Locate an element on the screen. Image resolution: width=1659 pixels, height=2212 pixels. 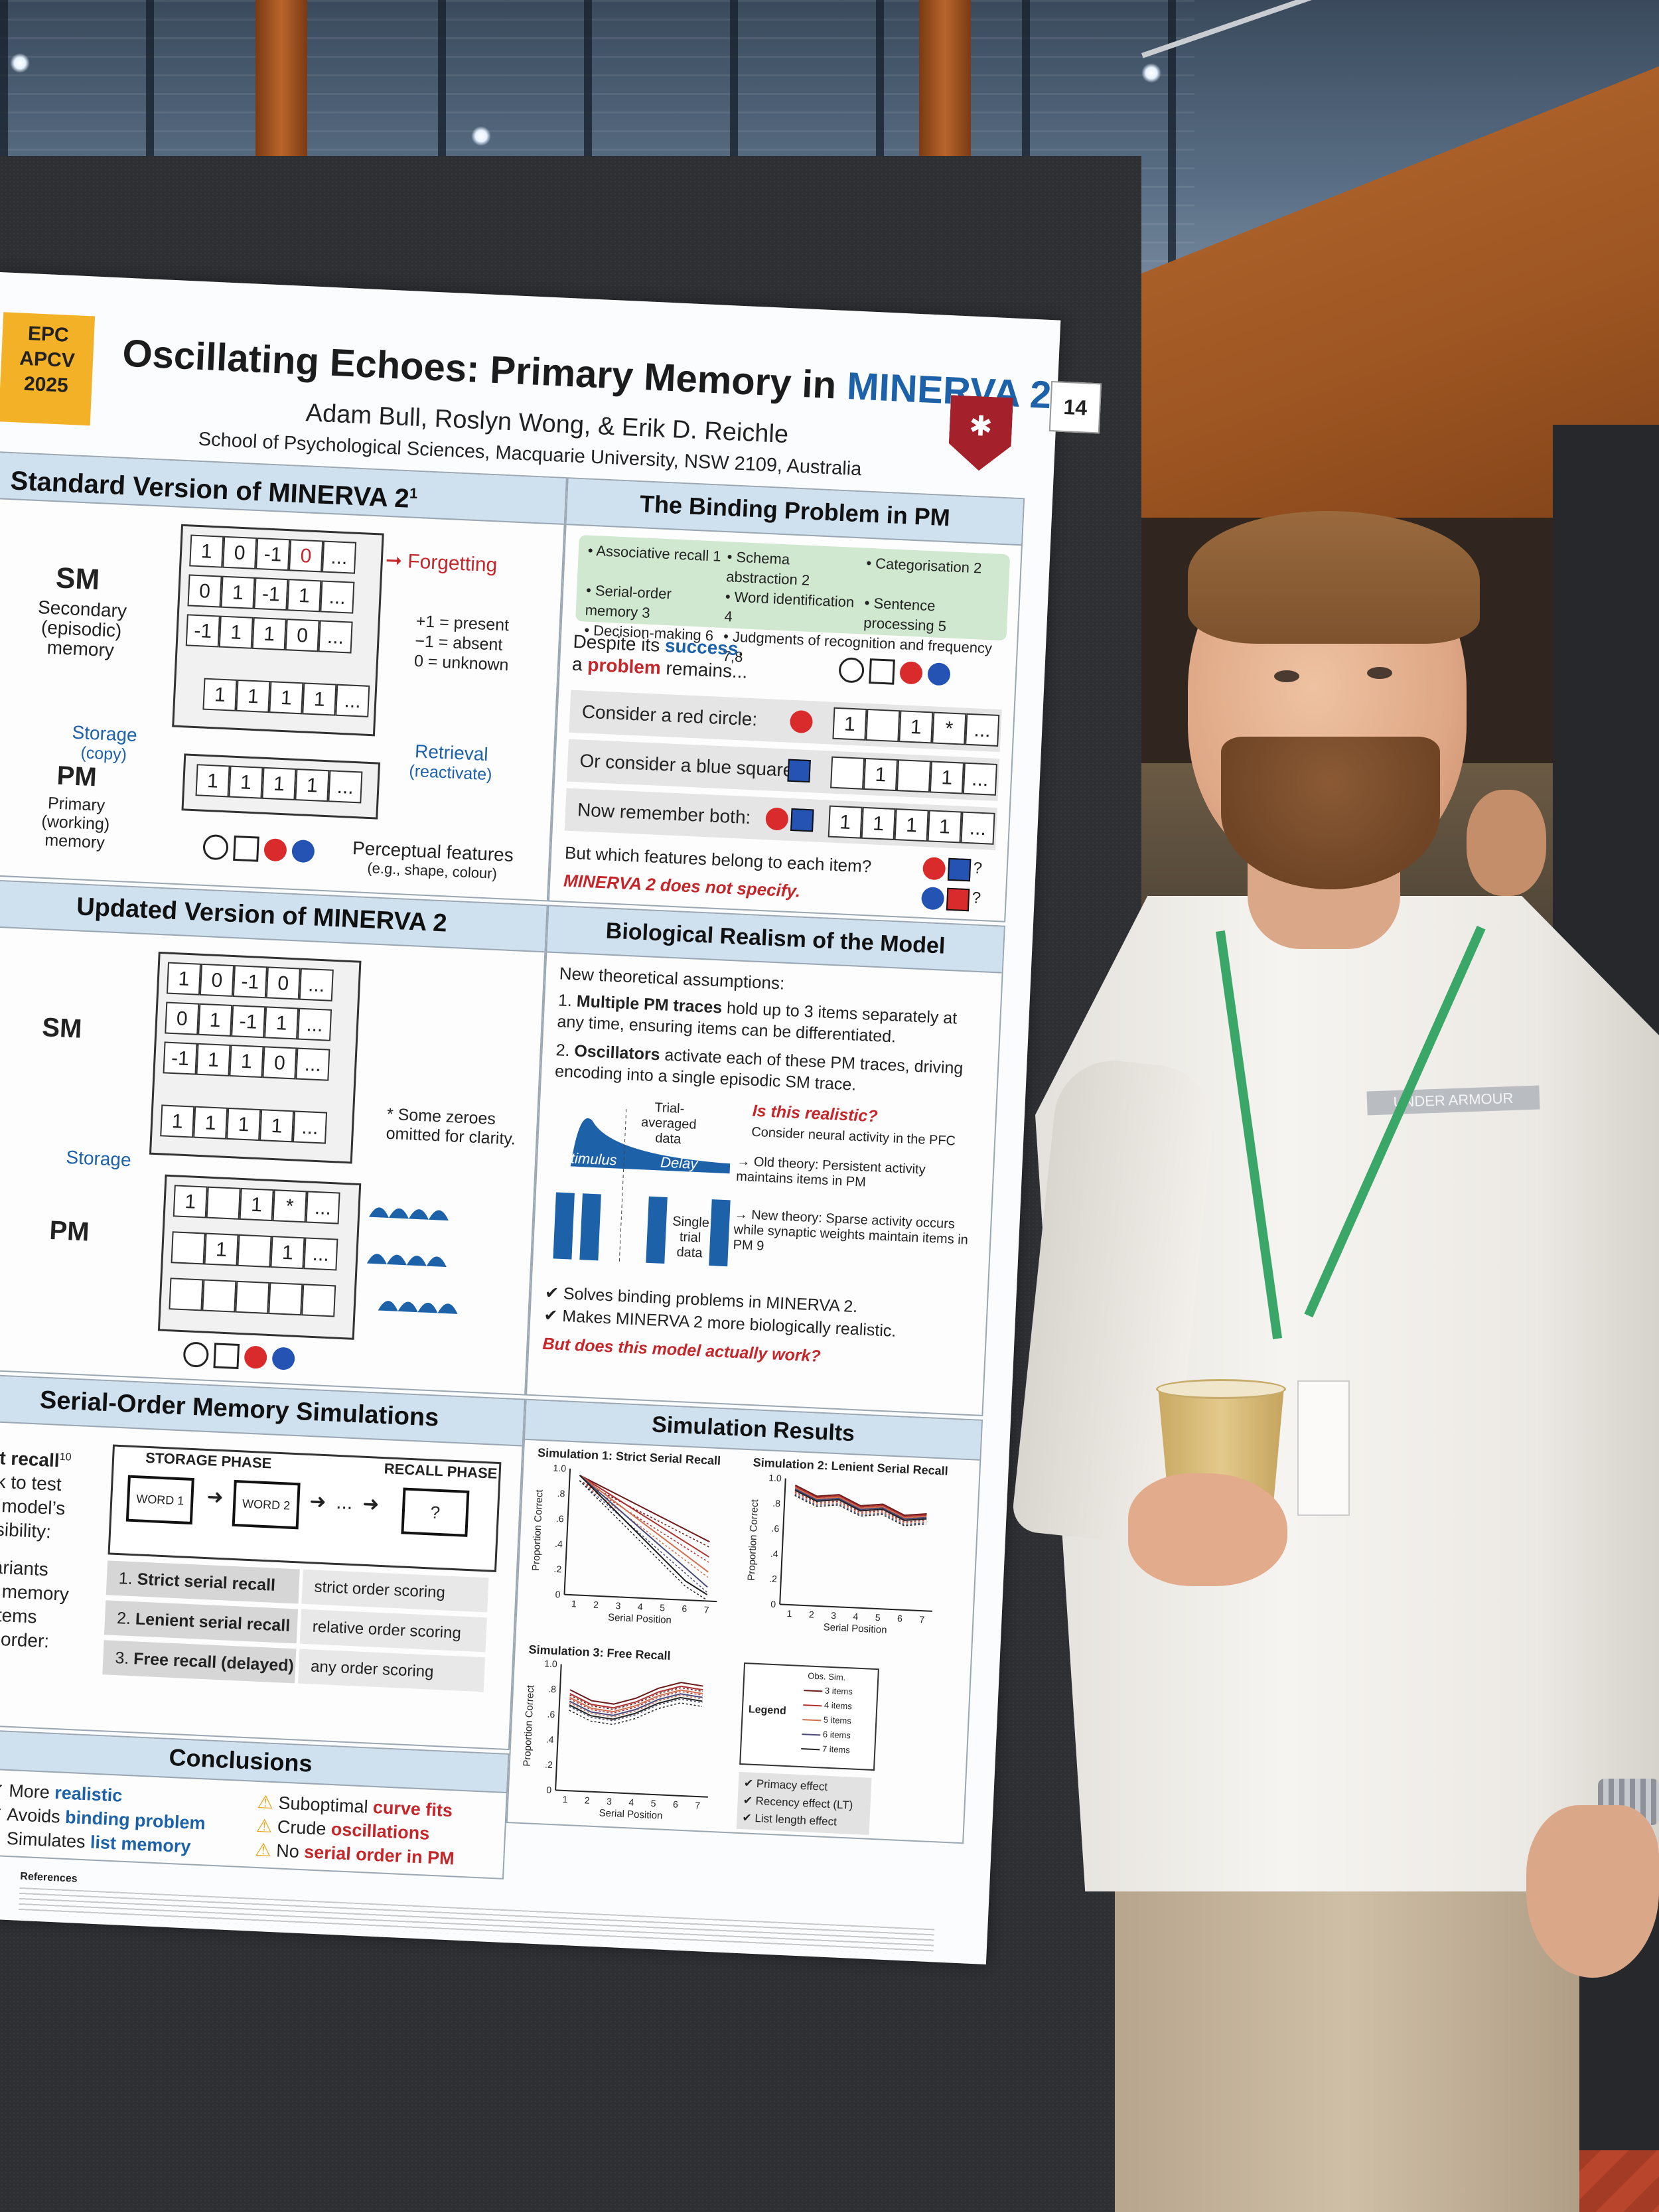
success-word: success is located at coordinates (701, 648).